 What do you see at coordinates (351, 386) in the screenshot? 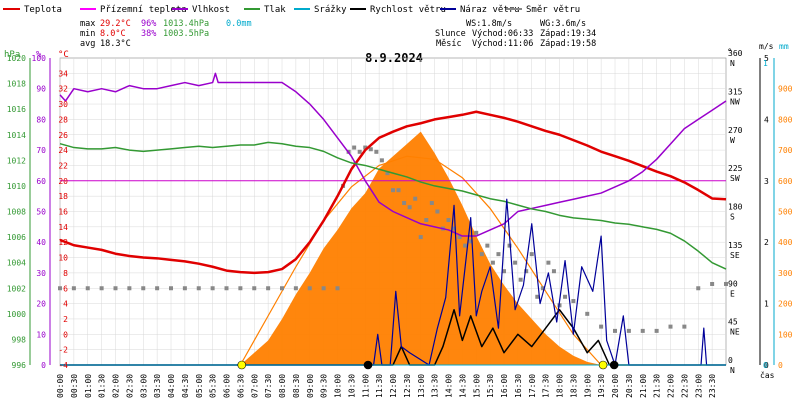
I see `x-tick-label: 10:30` at bounding box center [351, 386].